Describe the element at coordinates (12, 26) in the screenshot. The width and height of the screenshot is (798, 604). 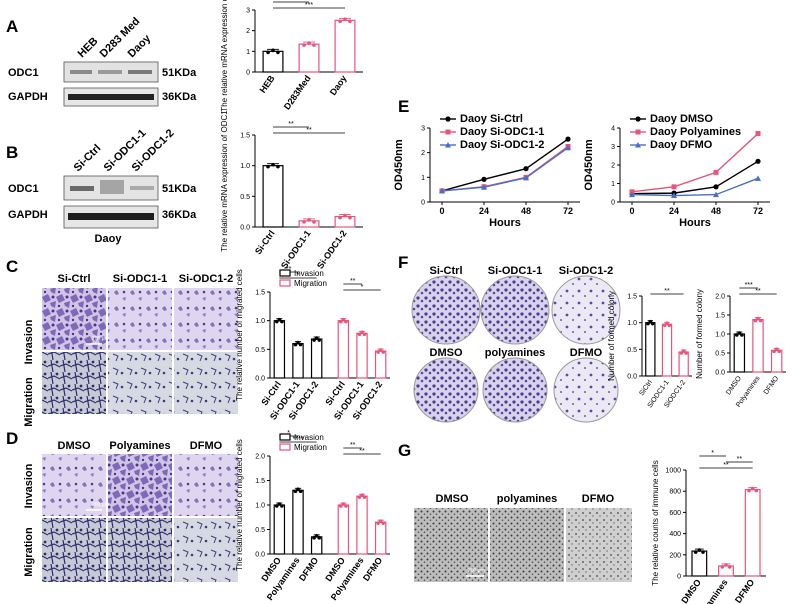
I see `panel-label-a: A` at that location.